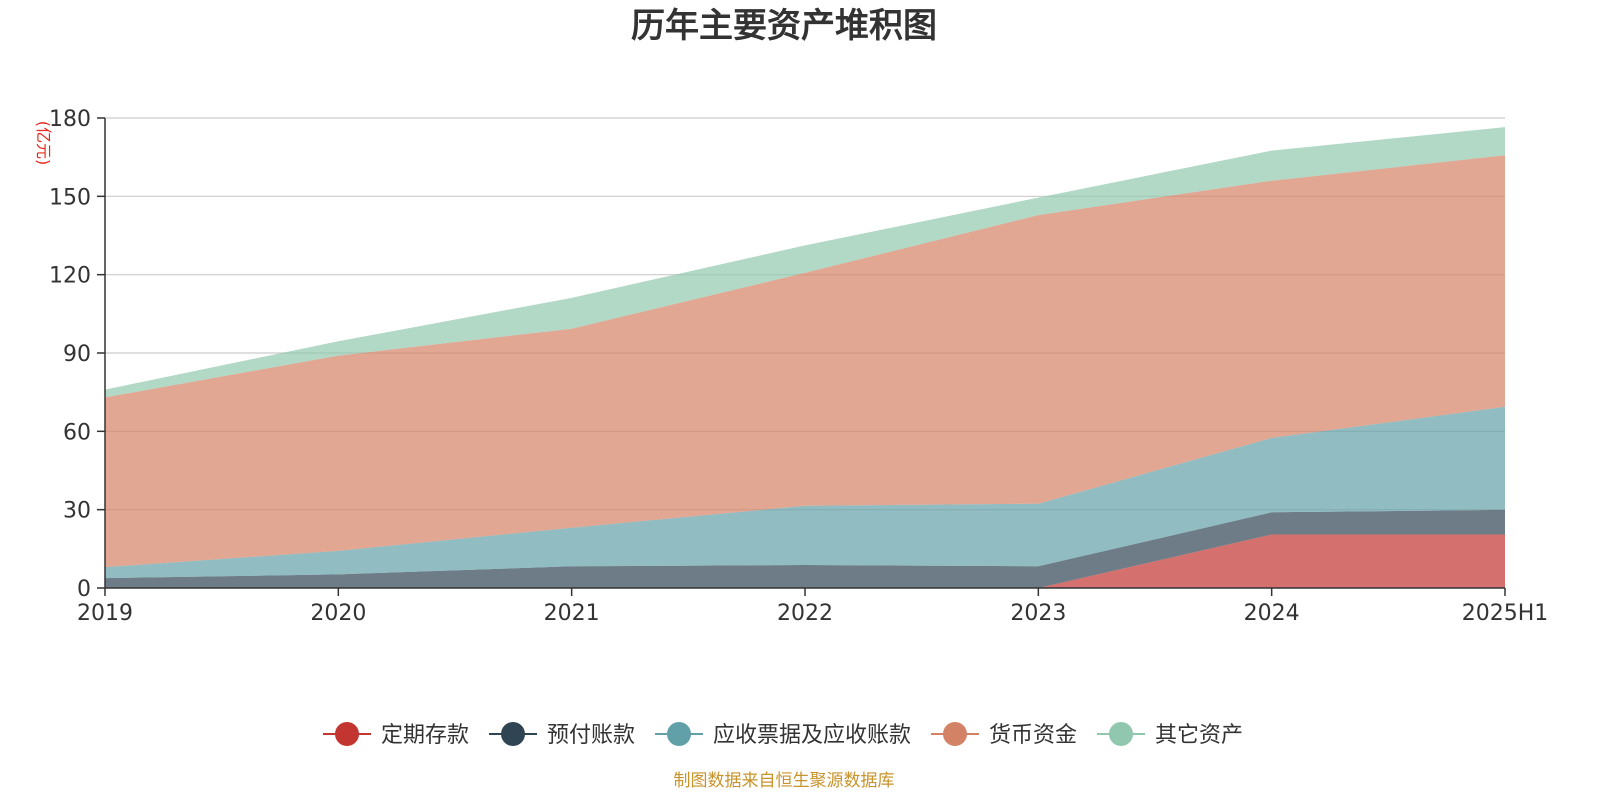 This screenshot has width=1600, height=800. I want to click on y-tick-label: 150, so click(70, 197).